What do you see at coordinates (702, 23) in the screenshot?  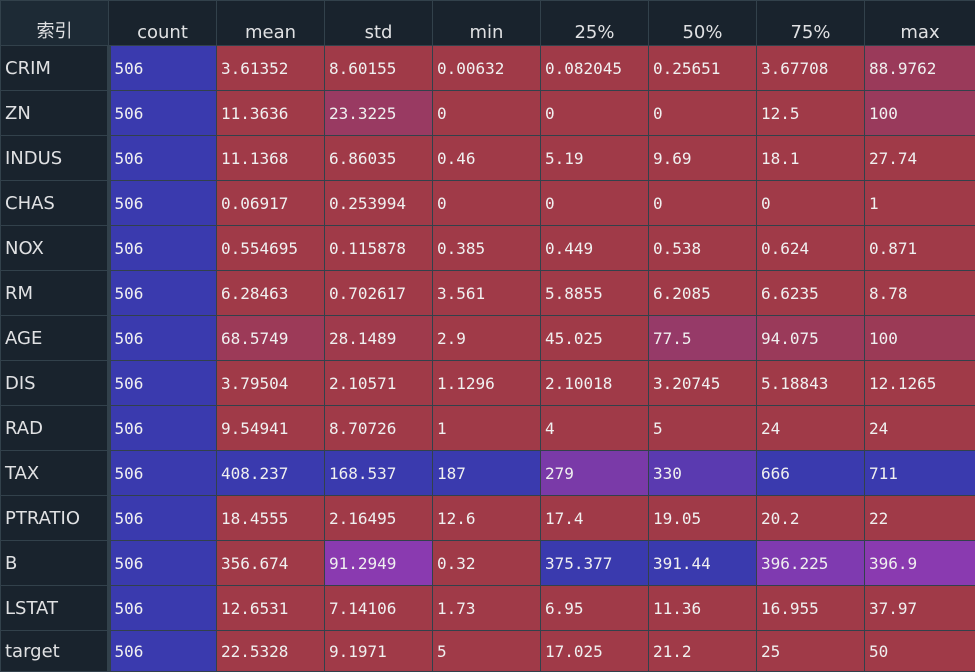 I see `column-header: 50%` at bounding box center [702, 23].